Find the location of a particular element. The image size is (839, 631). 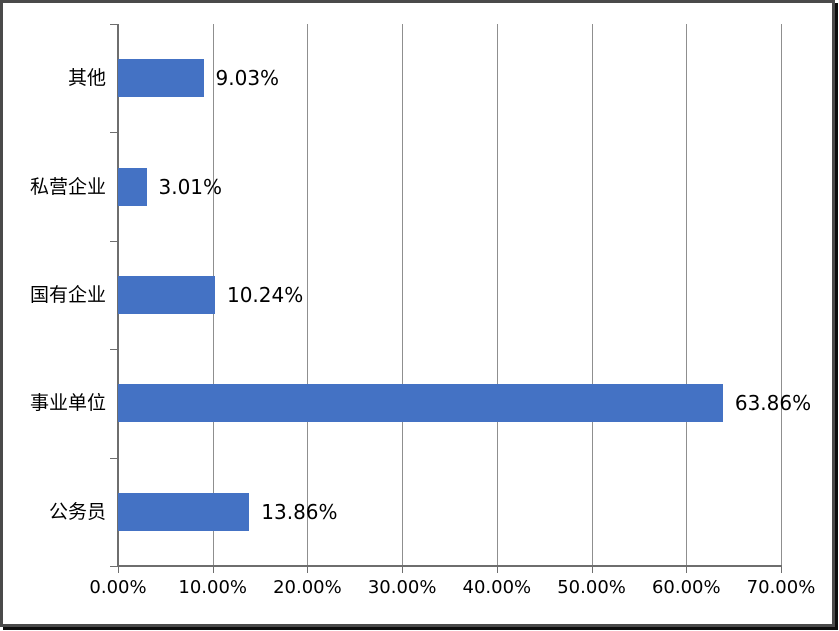

x-axis-tick-label: 70.00% is located at coordinates (781, 587).